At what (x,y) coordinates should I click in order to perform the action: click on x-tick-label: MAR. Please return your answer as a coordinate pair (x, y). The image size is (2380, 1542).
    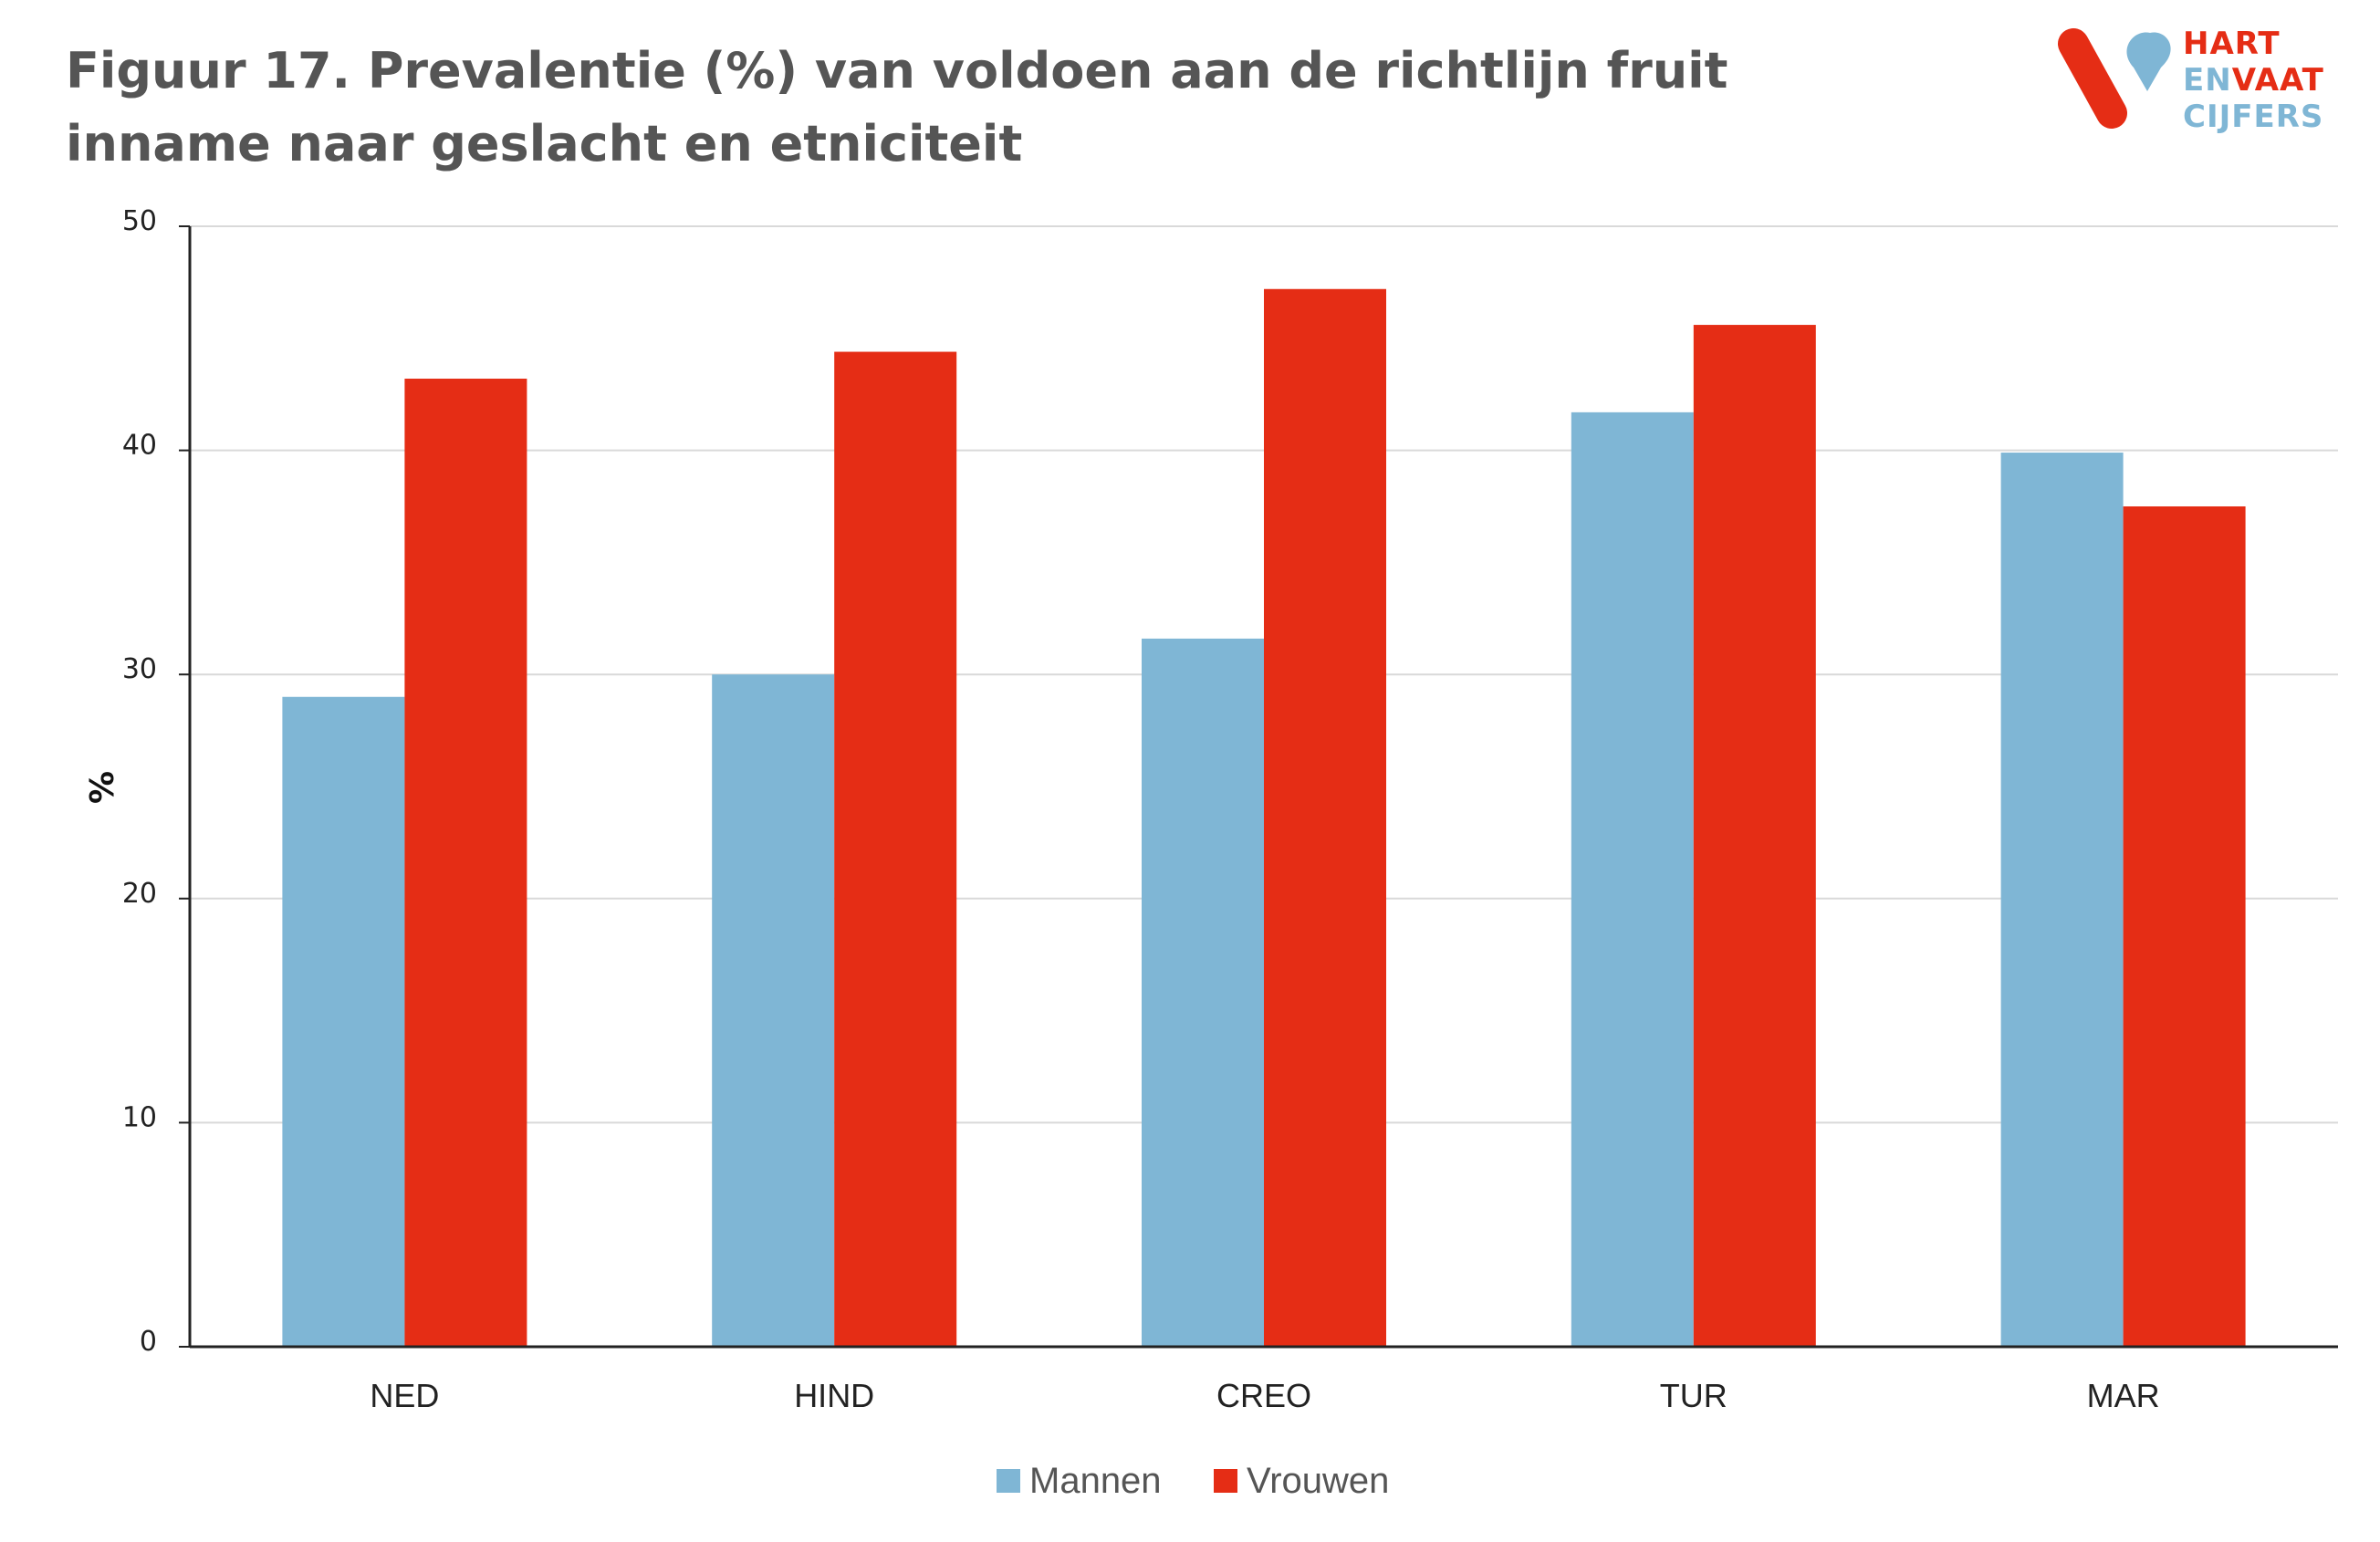
    Looking at the image, I should click on (2123, 1395).